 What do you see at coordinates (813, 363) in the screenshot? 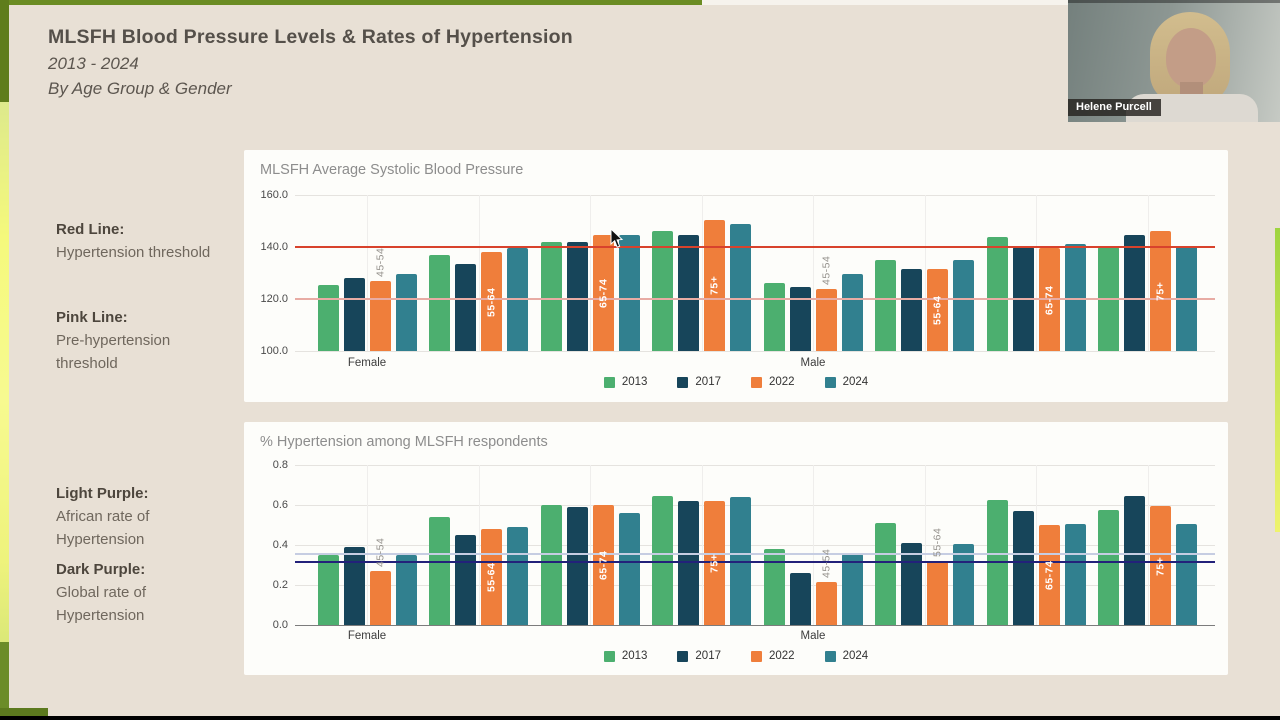
I see `x-axis-section-label: Male` at bounding box center [813, 363].